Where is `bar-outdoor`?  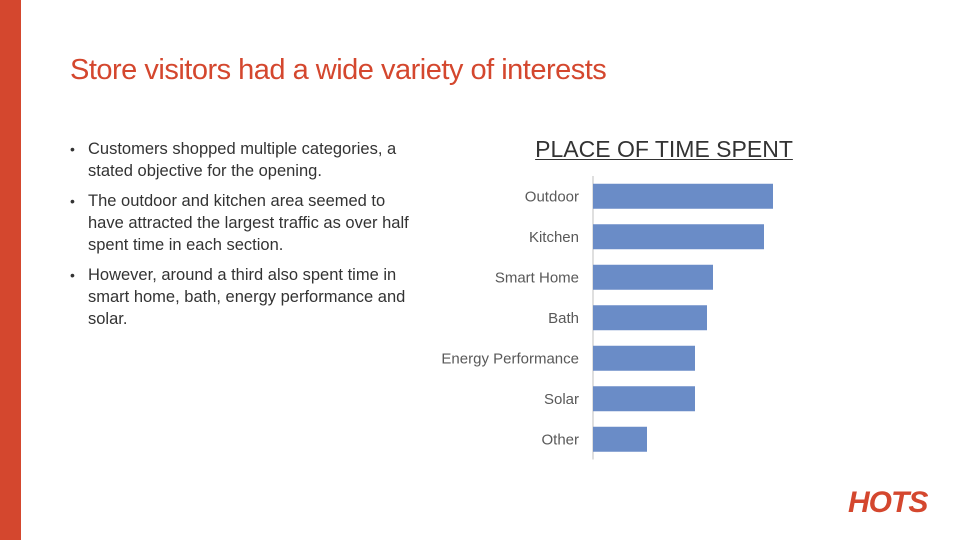 bar-outdoor is located at coordinates (683, 196).